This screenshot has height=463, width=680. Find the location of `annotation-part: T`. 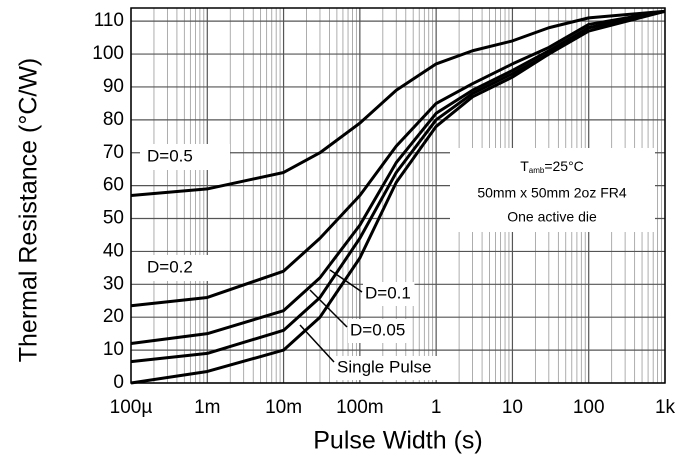

annotation-part: T is located at coordinates (524, 166).